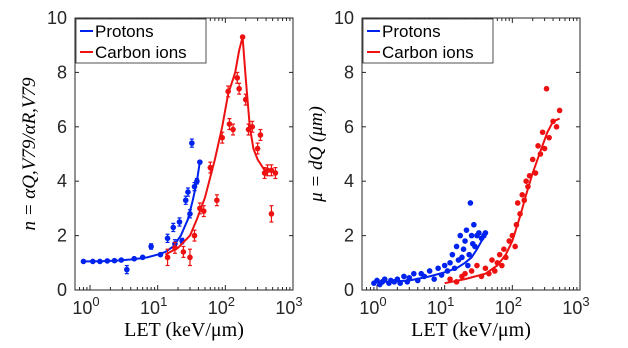 This screenshot has height=348, width=628. I want to click on legend: Protons Carbon ions, so click(428, 41).